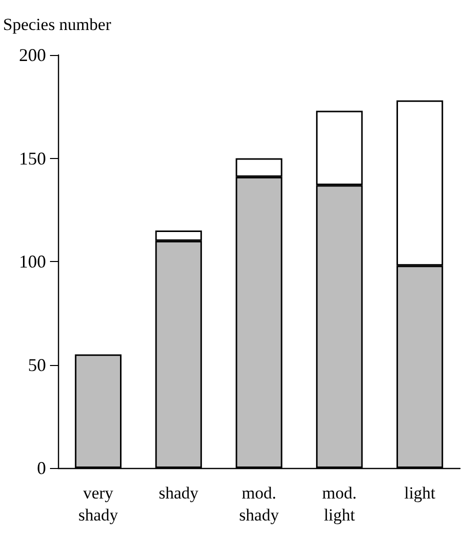 The height and width of the screenshot is (535, 468). Describe the element at coordinates (32, 55) in the screenshot. I see `y-tick-label: 200` at that location.